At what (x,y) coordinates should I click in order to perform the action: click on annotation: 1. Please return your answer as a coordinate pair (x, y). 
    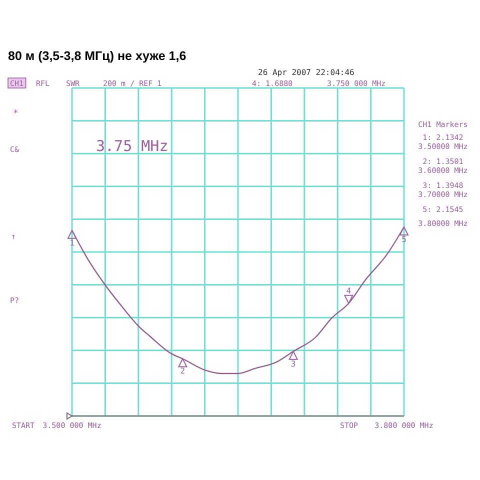
    Looking at the image, I should click on (72, 243).